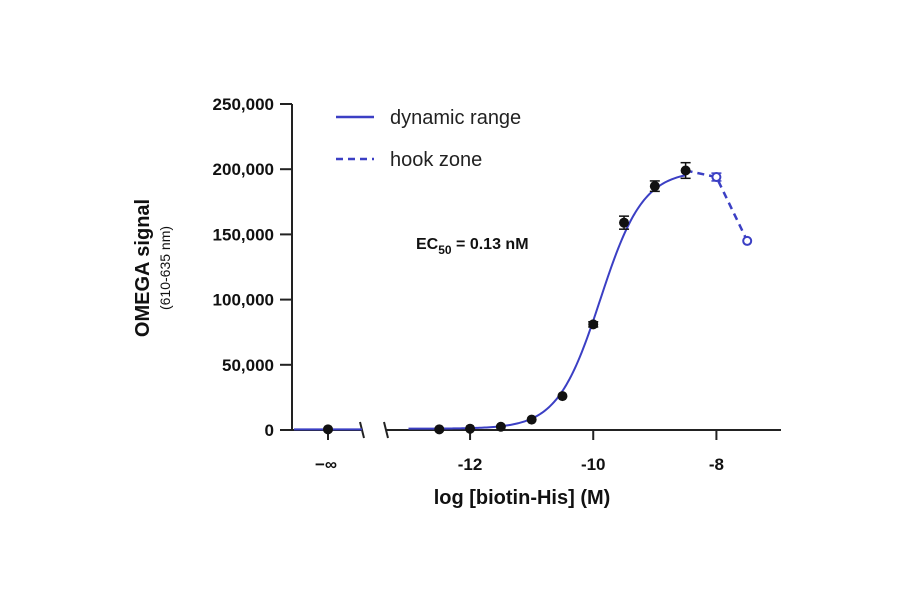 The image size is (900, 594). What do you see at coordinates (165, 268) in the screenshot?
I see `y-axis-subtitle: (610-635 nm)` at bounding box center [165, 268].